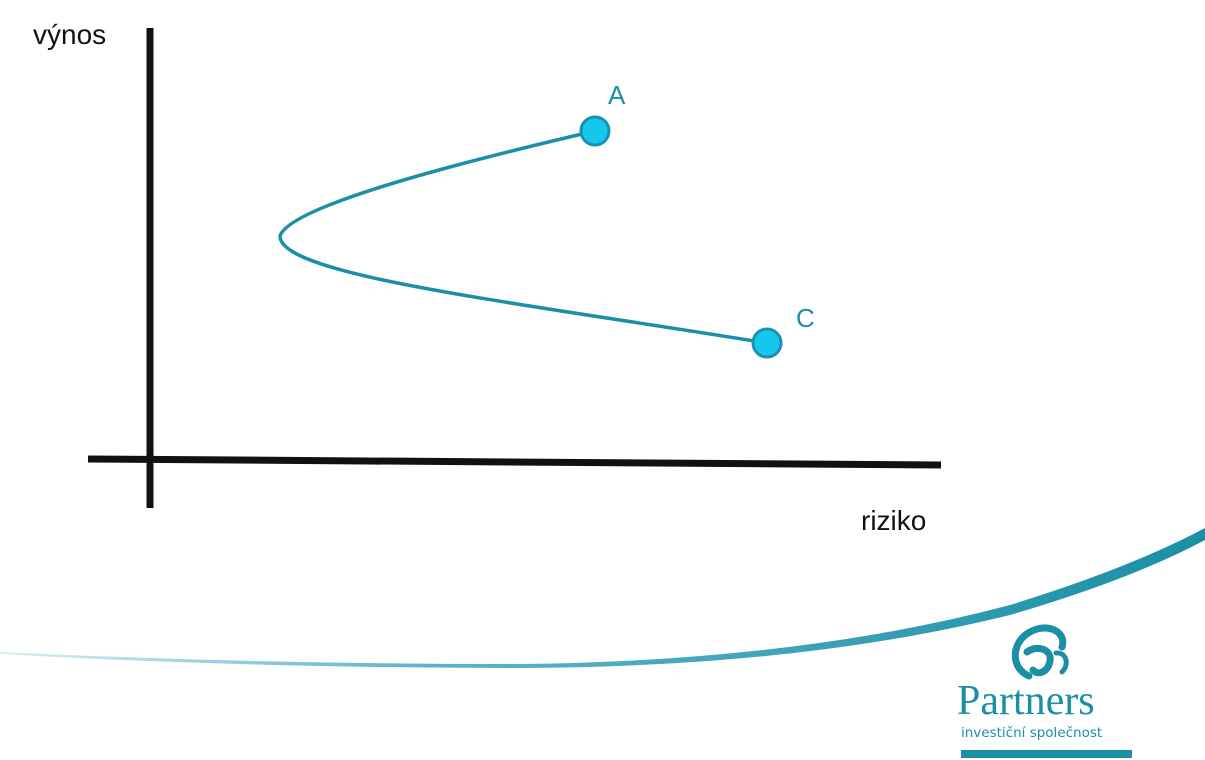 The image size is (1205, 760). I want to click on brand-name: Partners, so click(1026, 701).